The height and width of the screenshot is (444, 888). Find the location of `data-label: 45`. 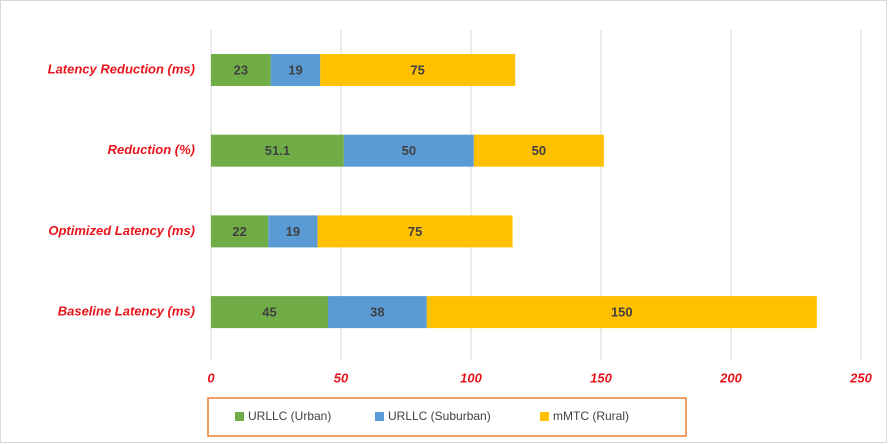

data-label: 45 is located at coordinates (269, 312).